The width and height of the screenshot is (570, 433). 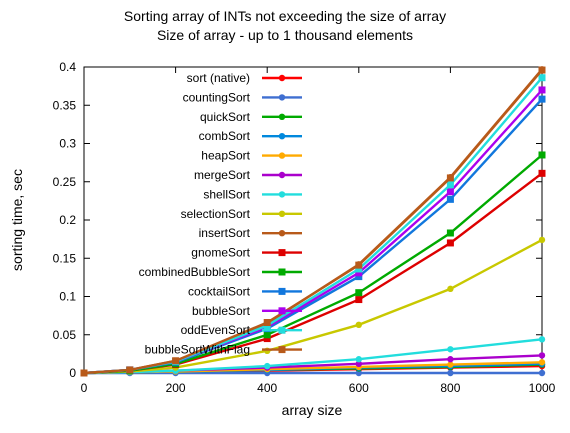 I want to click on legend-item: mergeSort, so click(x=248, y=175).